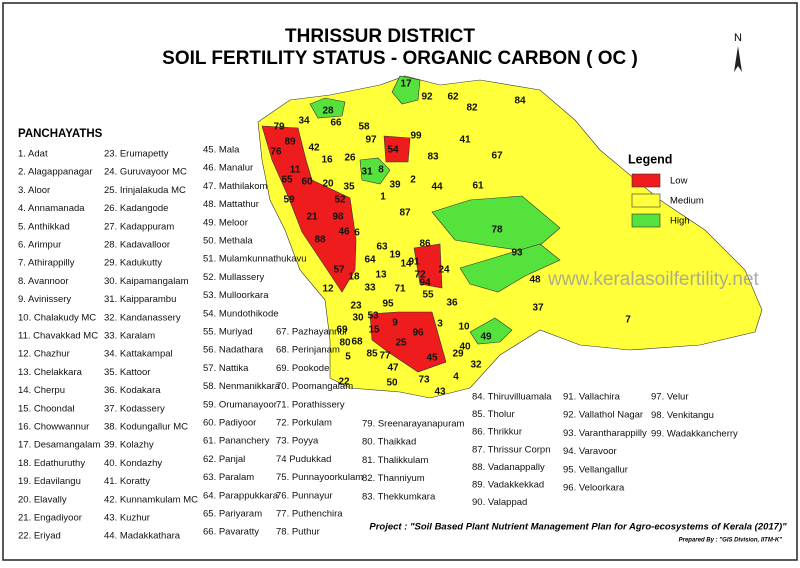  I want to click on region-label: 97, so click(371, 140).